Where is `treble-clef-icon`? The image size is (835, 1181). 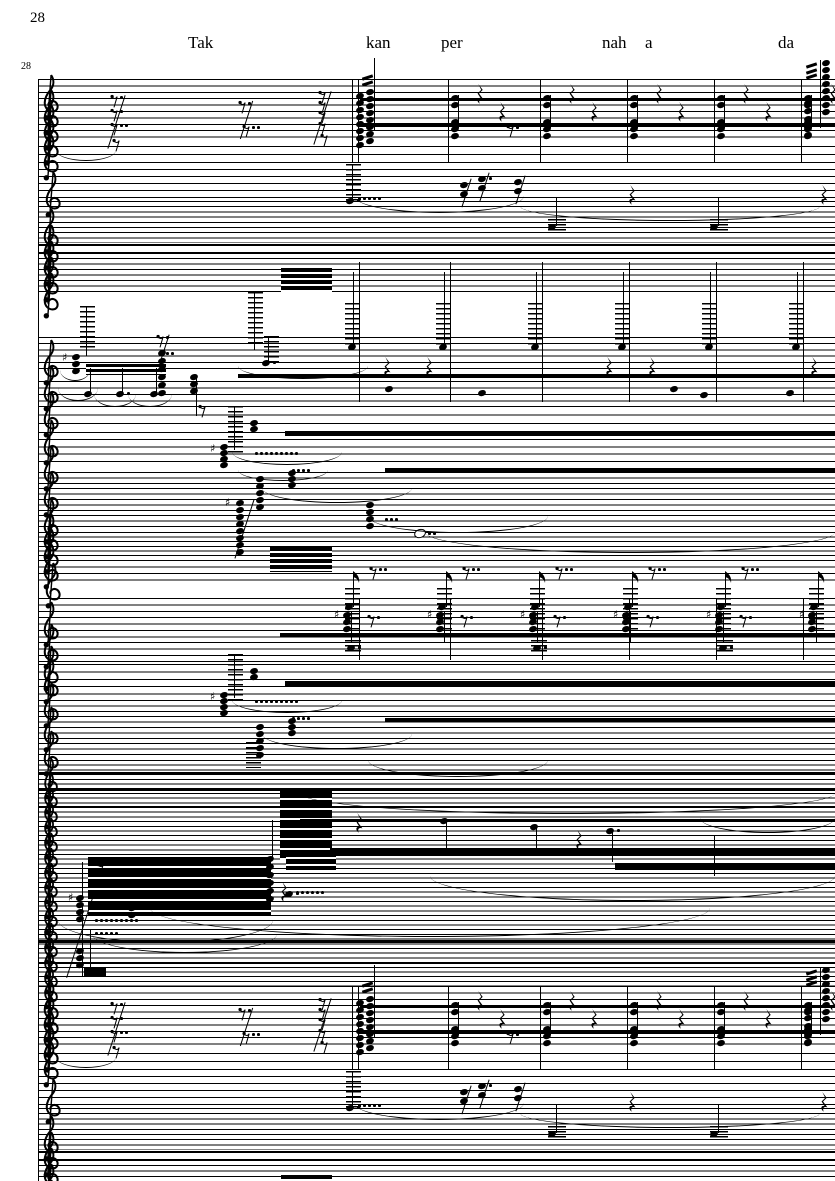
treble-clef-icon is located at coordinates (49, 989).